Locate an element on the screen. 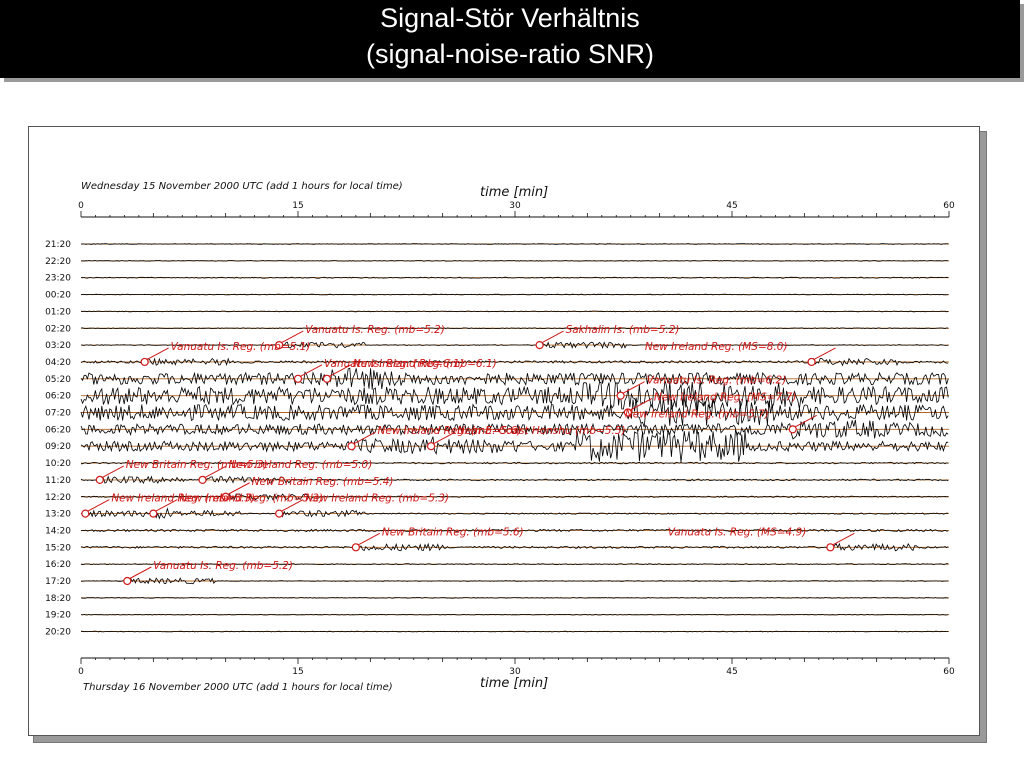 The height and width of the screenshot is (768, 1024). row-time-label: 02:20 is located at coordinates (58, 329).